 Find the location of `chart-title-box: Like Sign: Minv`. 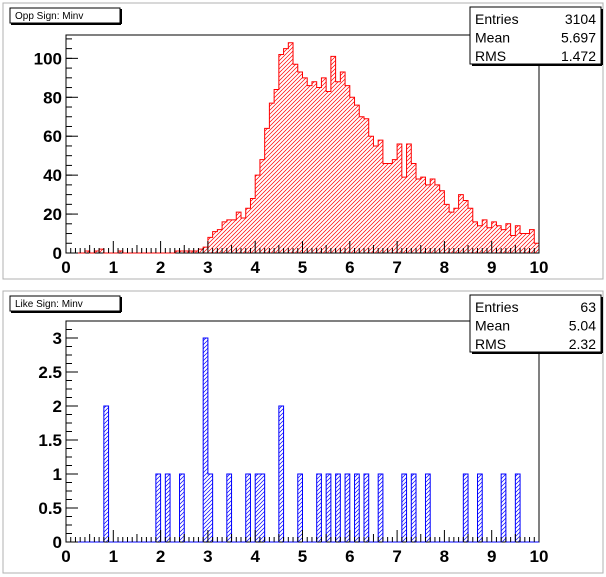

chart-title-box: Like Sign: Minv is located at coordinates (65, 304).